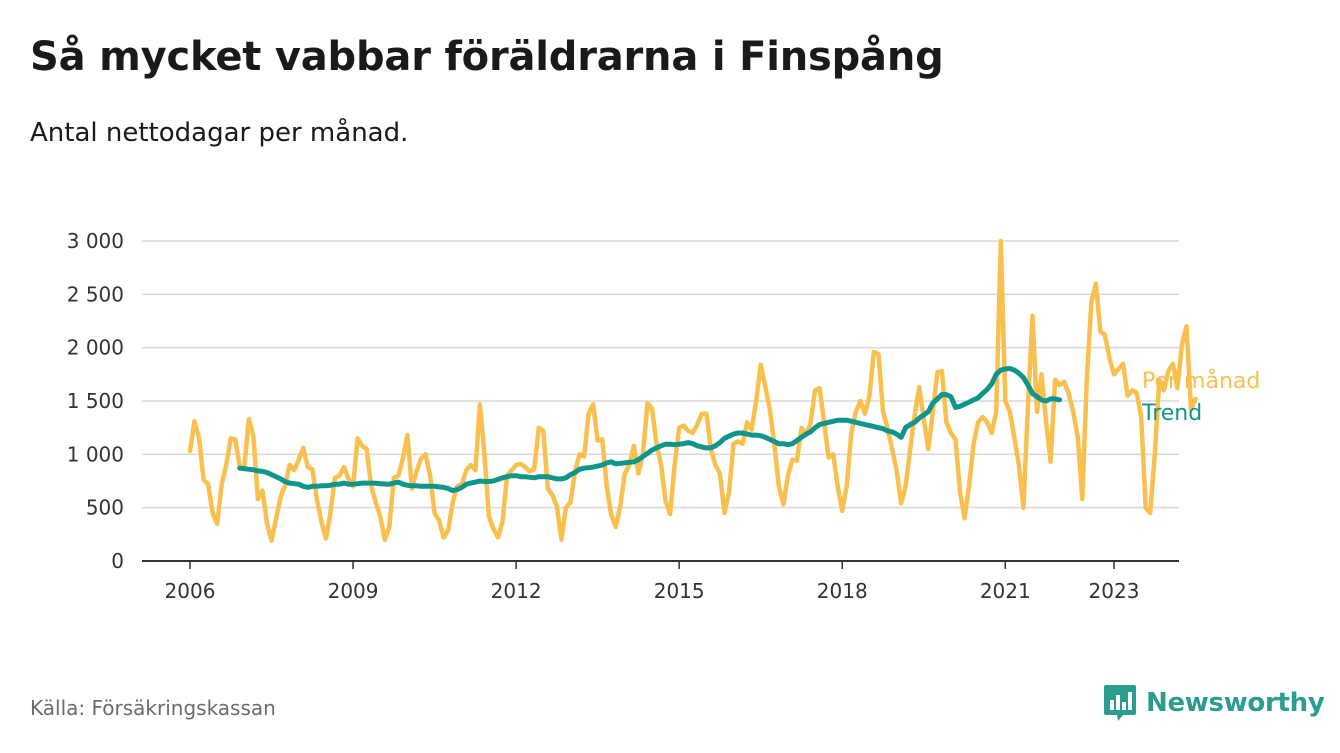  I want to click on y-tick-label: 1 500, so click(95, 401).